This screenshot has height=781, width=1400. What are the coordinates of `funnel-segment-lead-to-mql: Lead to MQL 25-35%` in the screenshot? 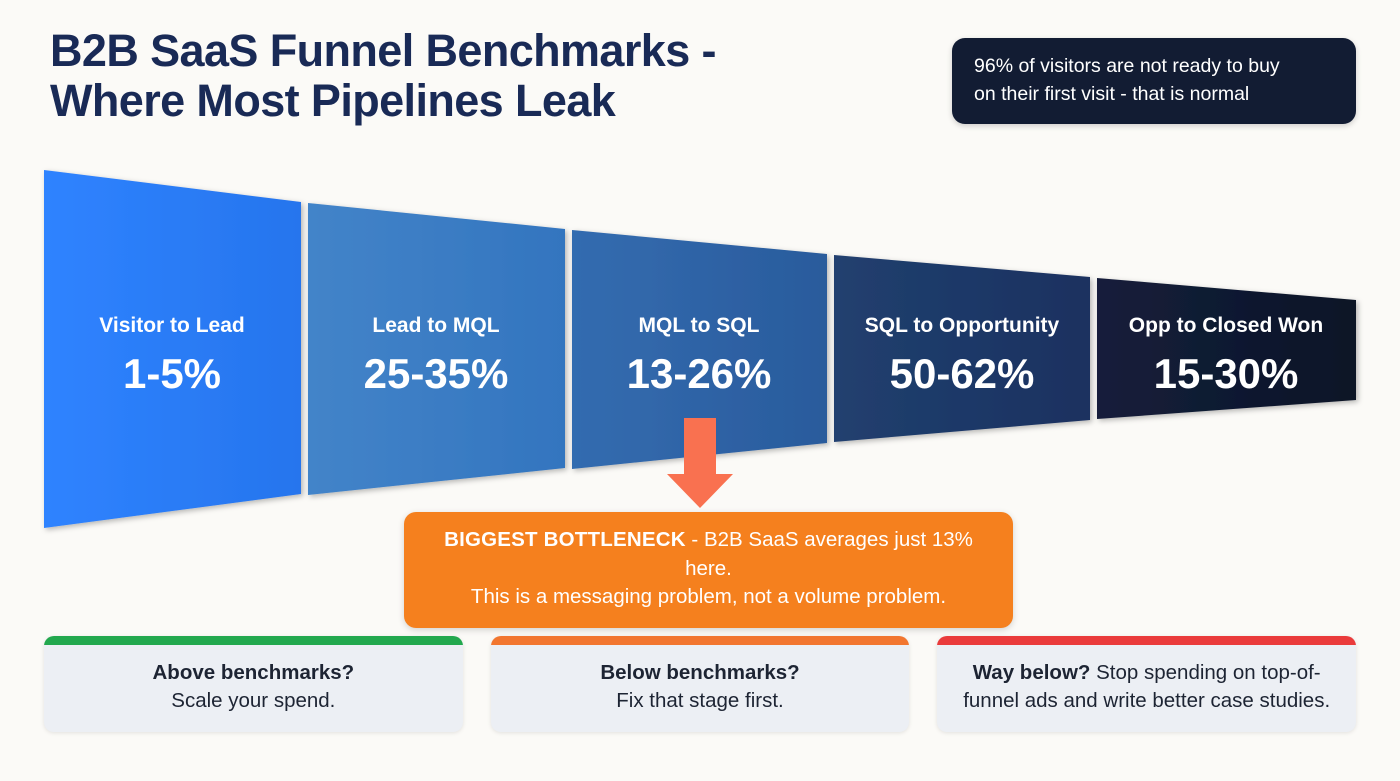 It's located at (436, 349).